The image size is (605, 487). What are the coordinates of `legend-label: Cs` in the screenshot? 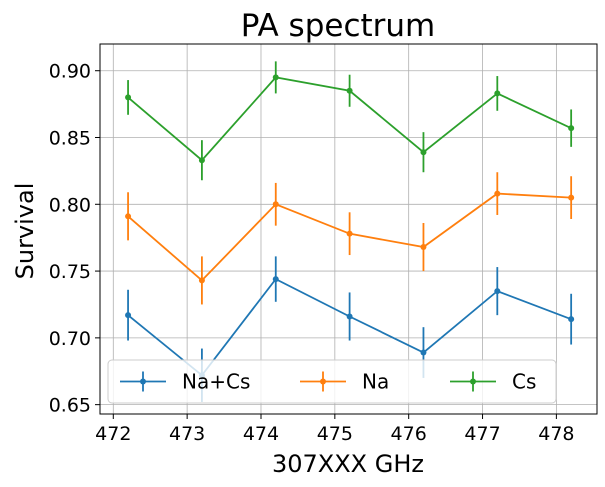 It's located at (524, 382).